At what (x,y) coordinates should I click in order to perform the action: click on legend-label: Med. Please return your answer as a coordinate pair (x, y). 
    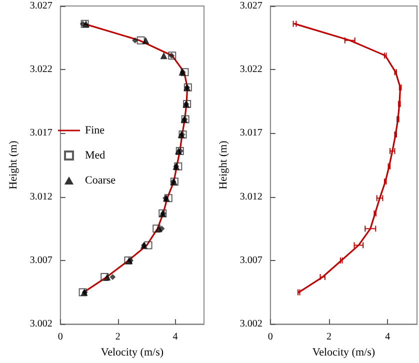
    Looking at the image, I should click on (95, 156).